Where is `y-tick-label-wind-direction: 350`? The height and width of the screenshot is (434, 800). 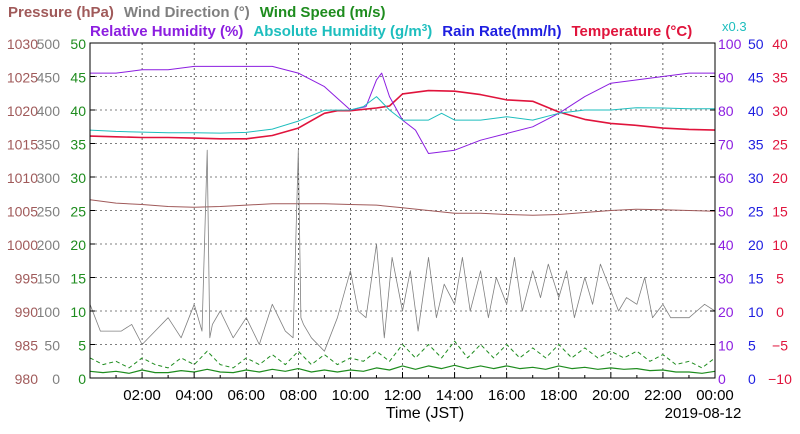
y-tick-label-wind-direction: 350 is located at coordinates (49, 145).